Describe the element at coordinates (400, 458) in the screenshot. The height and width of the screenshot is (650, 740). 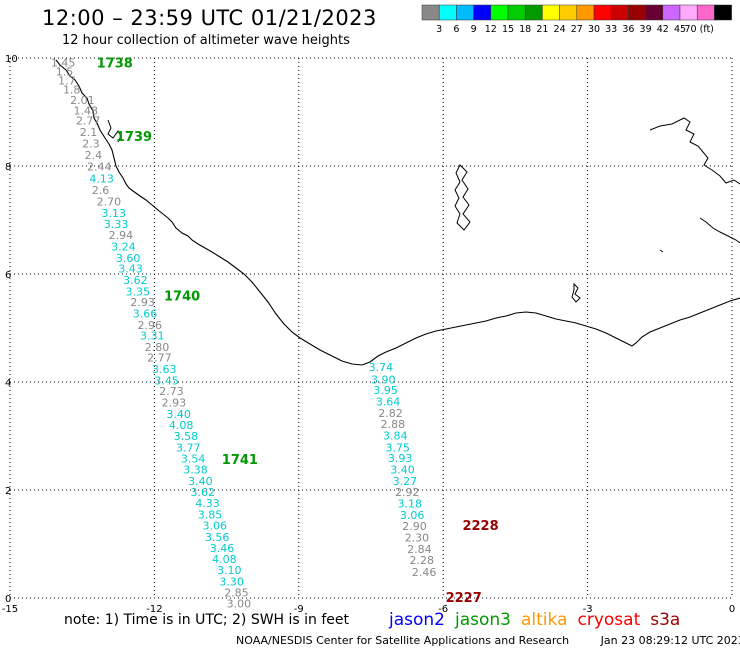
I see `swh-value: 3.93` at that location.